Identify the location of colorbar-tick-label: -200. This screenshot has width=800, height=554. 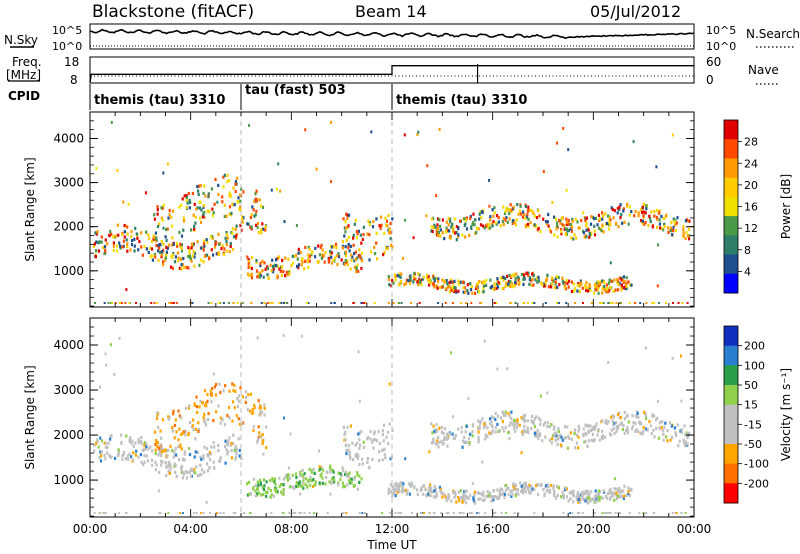
(756, 483).